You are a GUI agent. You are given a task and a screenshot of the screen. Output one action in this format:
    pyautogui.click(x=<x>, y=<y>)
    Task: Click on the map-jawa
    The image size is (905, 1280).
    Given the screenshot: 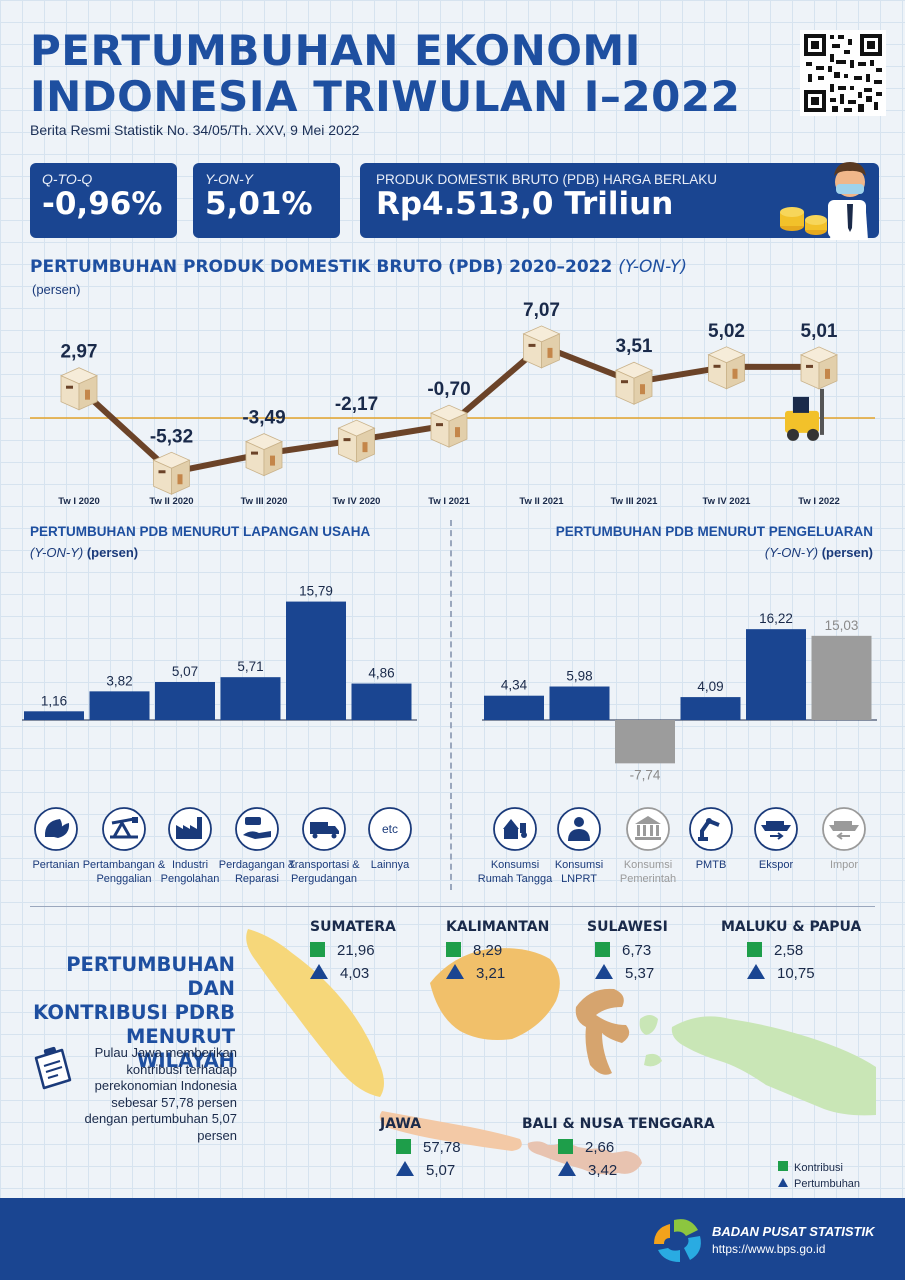 What is the action you would take?
    pyautogui.click(x=450, y=1131)
    